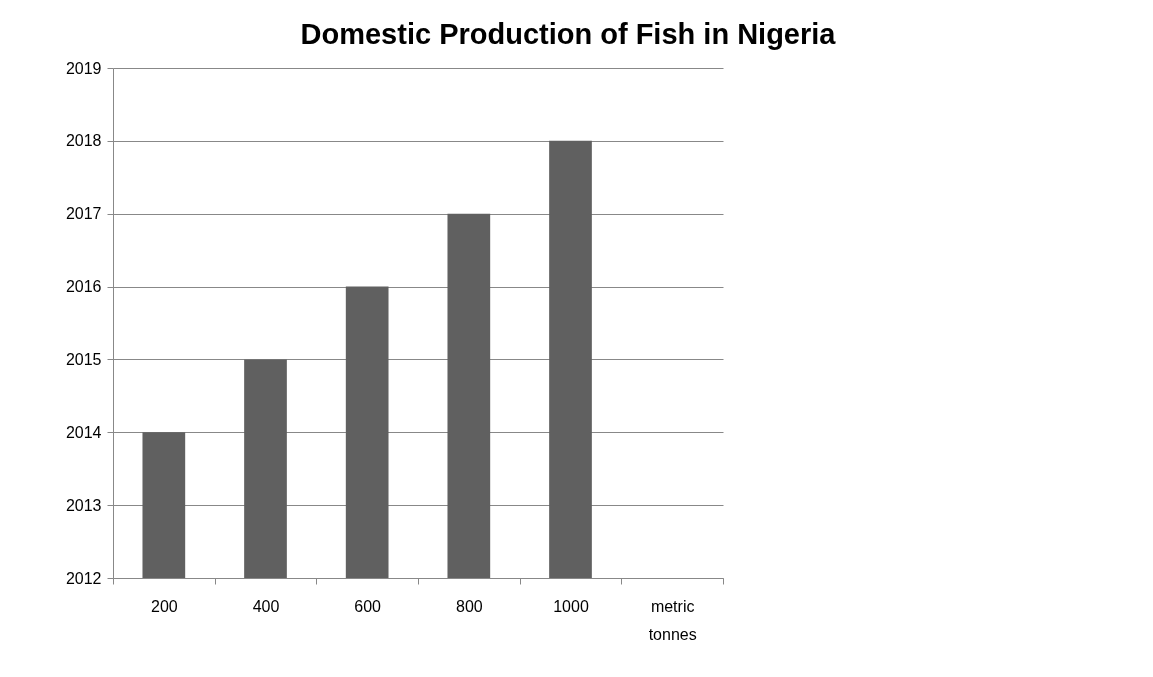 Image resolution: width=1153 pixels, height=677 pixels. What do you see at coordinates (83, 141) in the screenshot?
I see `y-tick-label: 2018` at bounding box center [83, 141].